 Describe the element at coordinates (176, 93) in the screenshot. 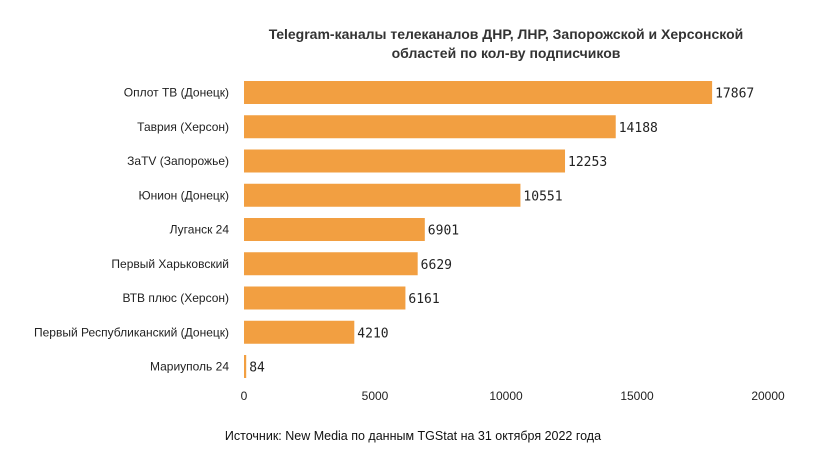

I see `category-label: Оплот ТВ (Донецк)` at that location.